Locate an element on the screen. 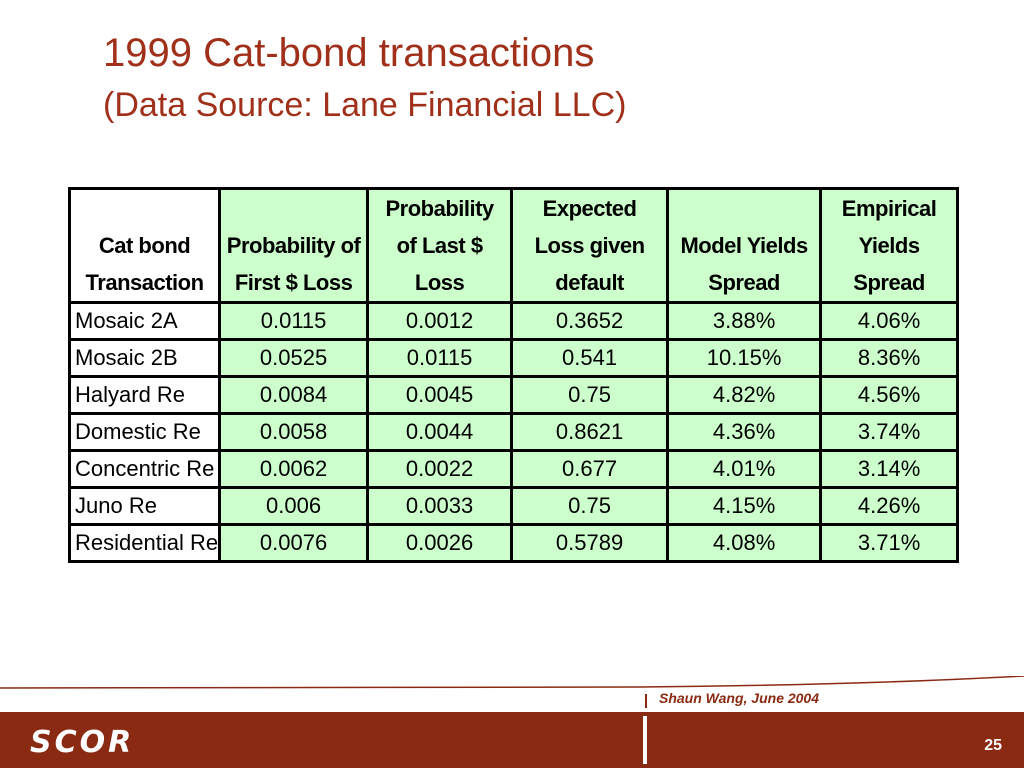 This screenshot has height=768, width=1024. cell-model-spread: 4.01% is located at coordinates (744, 469).